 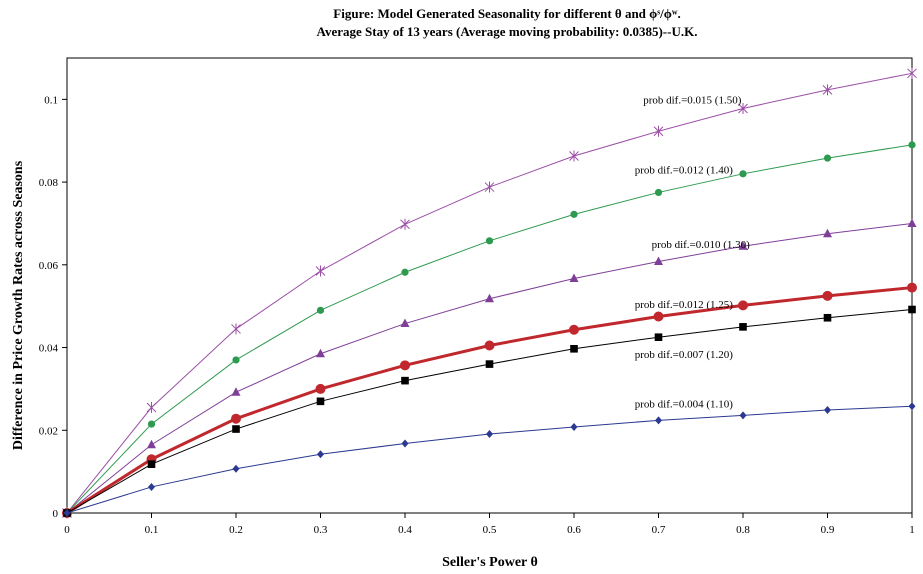 What do you see at coordinates (684, 404) in the screenshot?
I see `series-label: prob dif.=0.004 (1.10)` at bounding box center [684, 404].